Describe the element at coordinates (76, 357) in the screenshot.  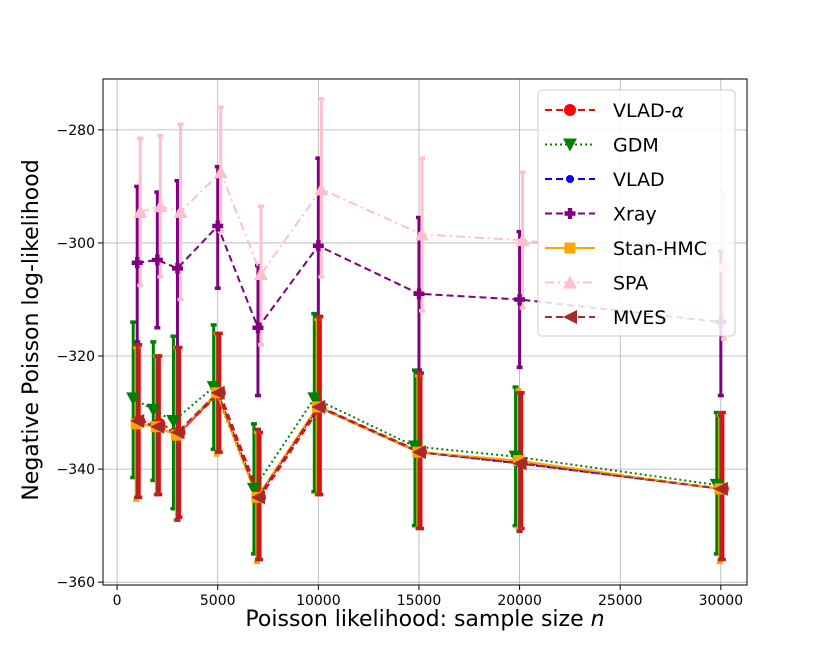
I see `y-tick-label: −320` at that location.